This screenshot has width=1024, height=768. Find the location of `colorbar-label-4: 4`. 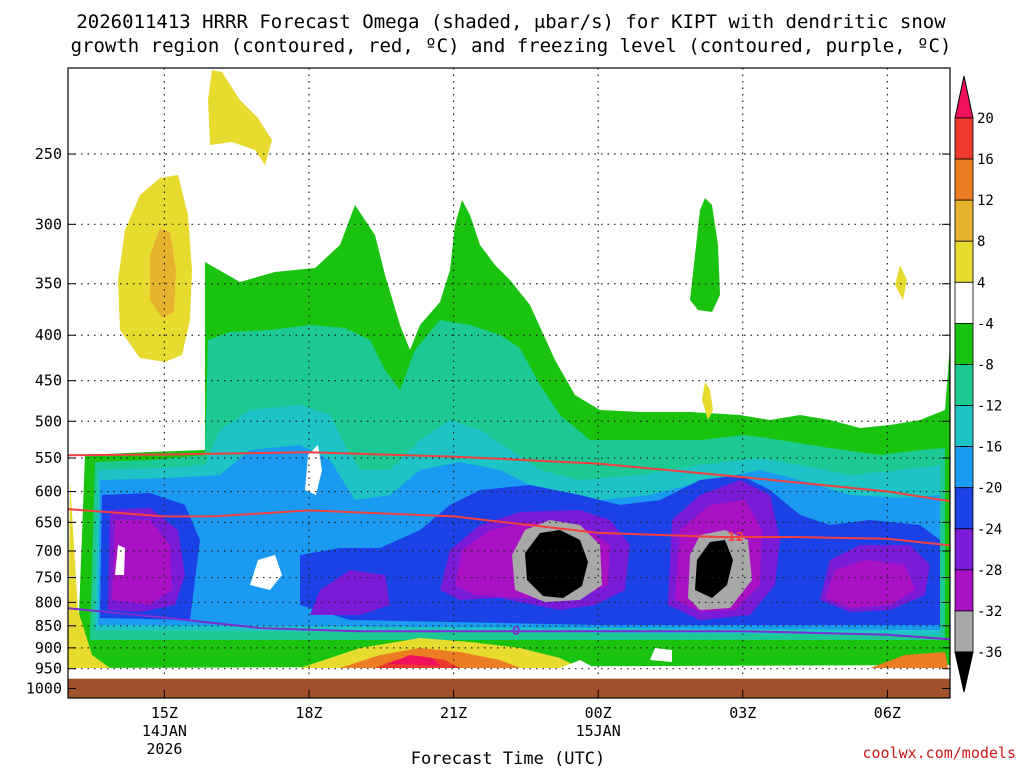

colorbar-label-4: 4 is located at coordinates (981, 283).